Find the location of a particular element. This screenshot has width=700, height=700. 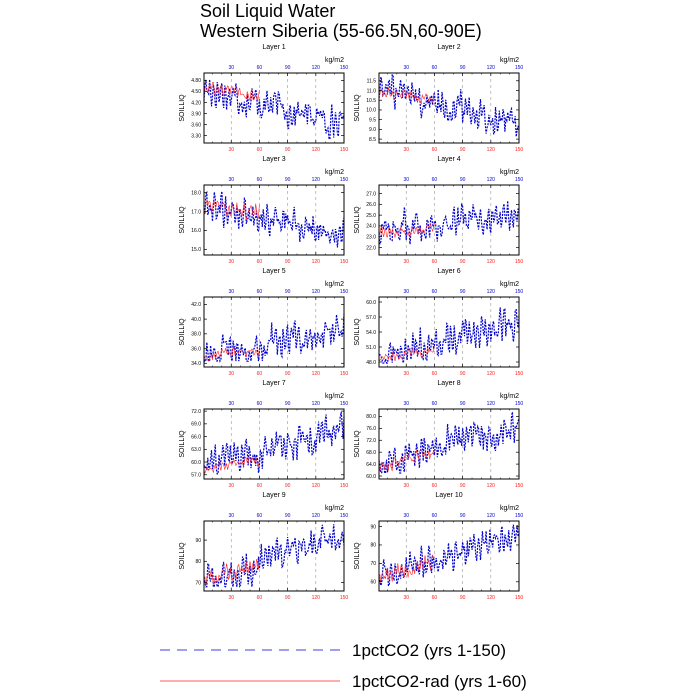

y-tick-label: 3.60 is located at coordinates (196, 125).